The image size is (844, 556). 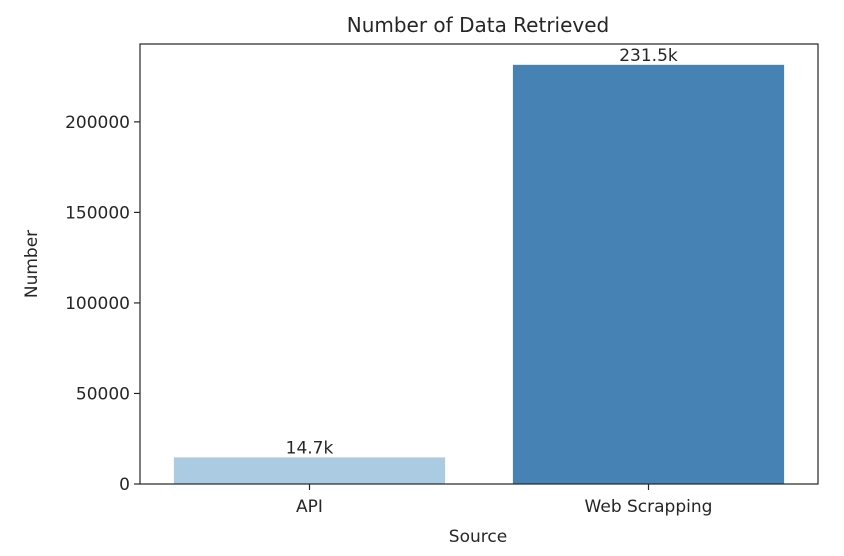 I want to click on x-tick-label: Web Scrapping, so click(x=649, y=507).